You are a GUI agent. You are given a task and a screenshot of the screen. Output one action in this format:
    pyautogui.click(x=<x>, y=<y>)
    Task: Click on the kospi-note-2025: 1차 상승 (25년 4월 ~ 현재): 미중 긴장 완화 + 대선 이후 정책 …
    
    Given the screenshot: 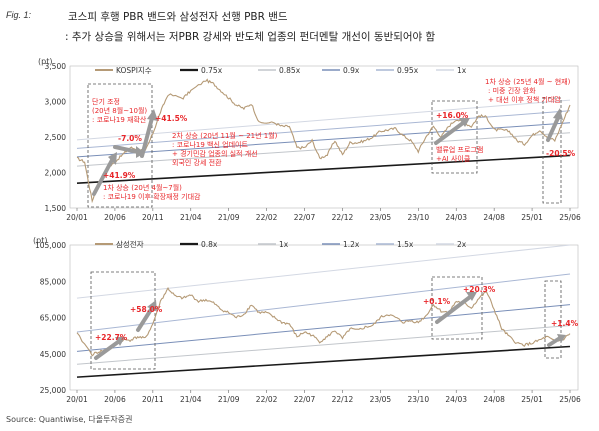 What is the action you would take?
    pyautogui.click(x=528, y=90)
    